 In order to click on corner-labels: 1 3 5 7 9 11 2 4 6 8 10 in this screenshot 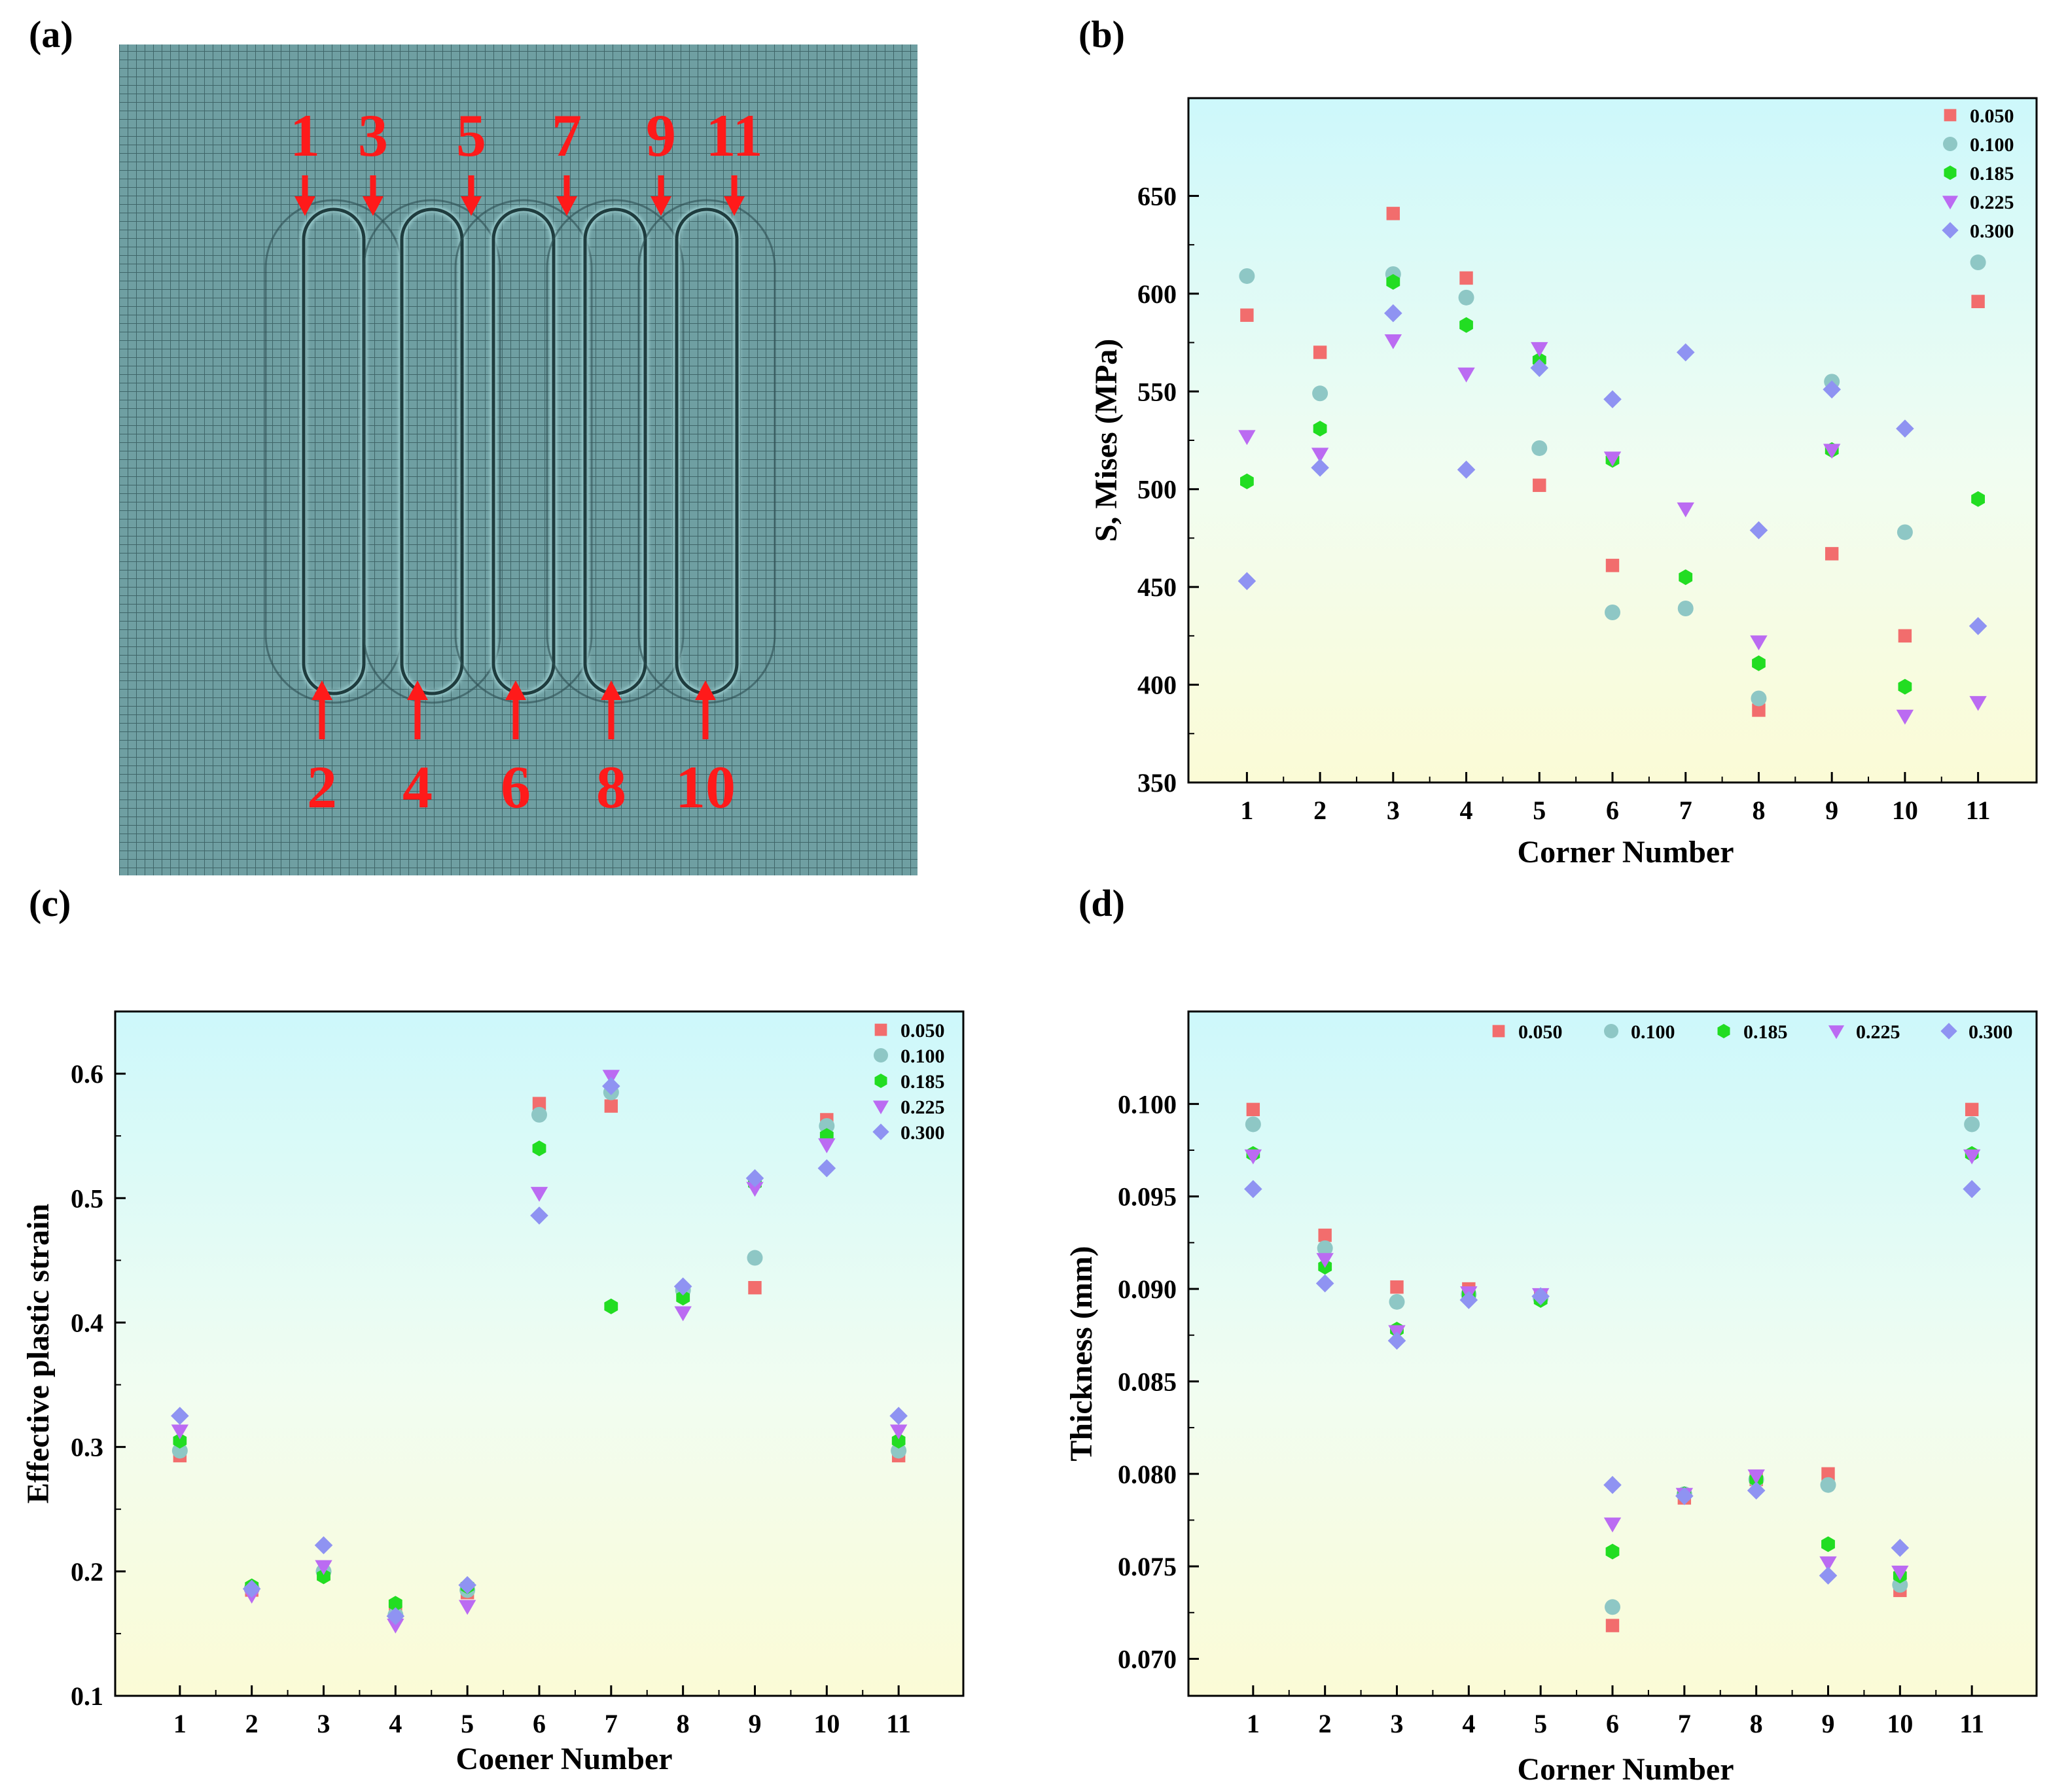, I will do `click(526, 461)`.